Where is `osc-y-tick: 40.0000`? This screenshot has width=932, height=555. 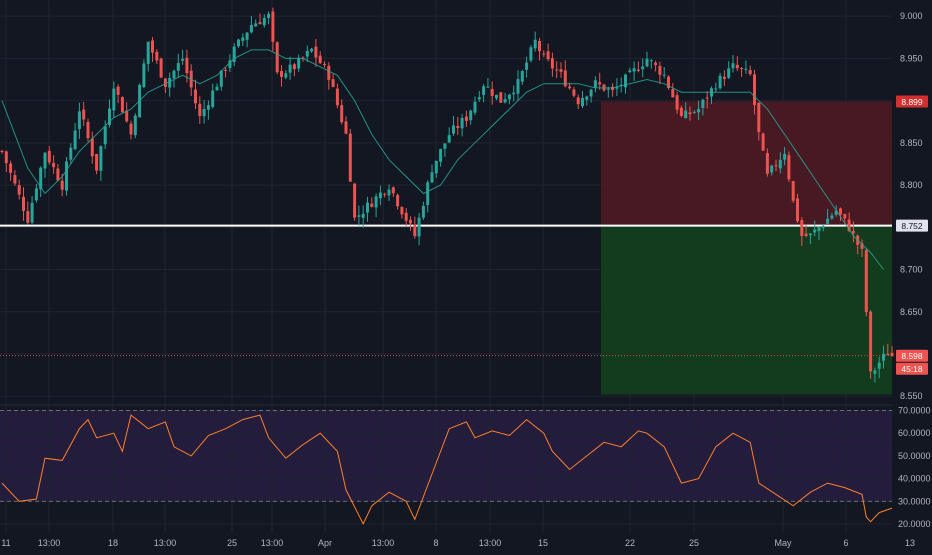
osc-y-tick: 40.0000 is located at coordinates (914, 479).